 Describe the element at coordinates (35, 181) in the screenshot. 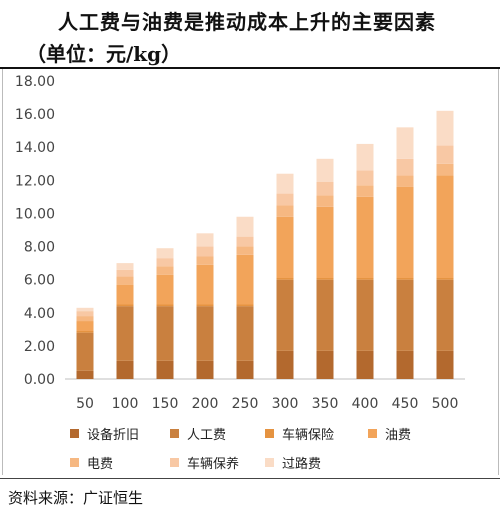

I see `y-tick-label: 12.00` at that location.